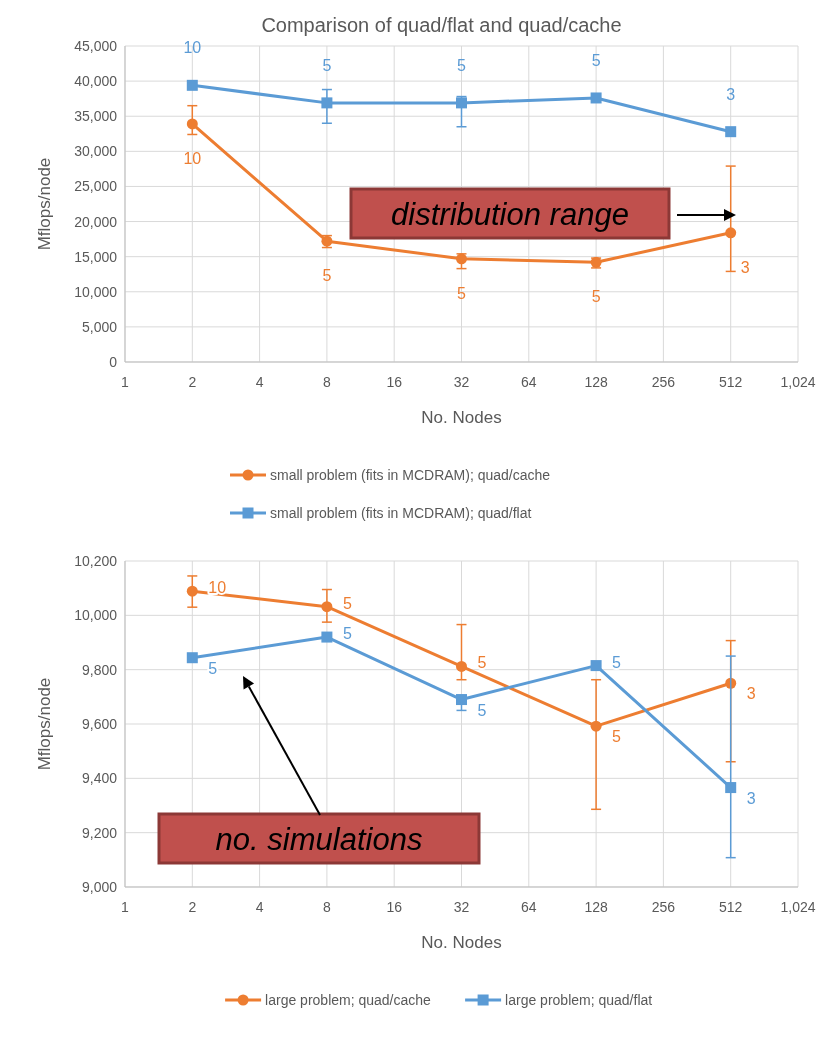 The height and width of the screenshot is (1037, 838). I want to click on y-tick-label: 35,000, so click(96, 116).